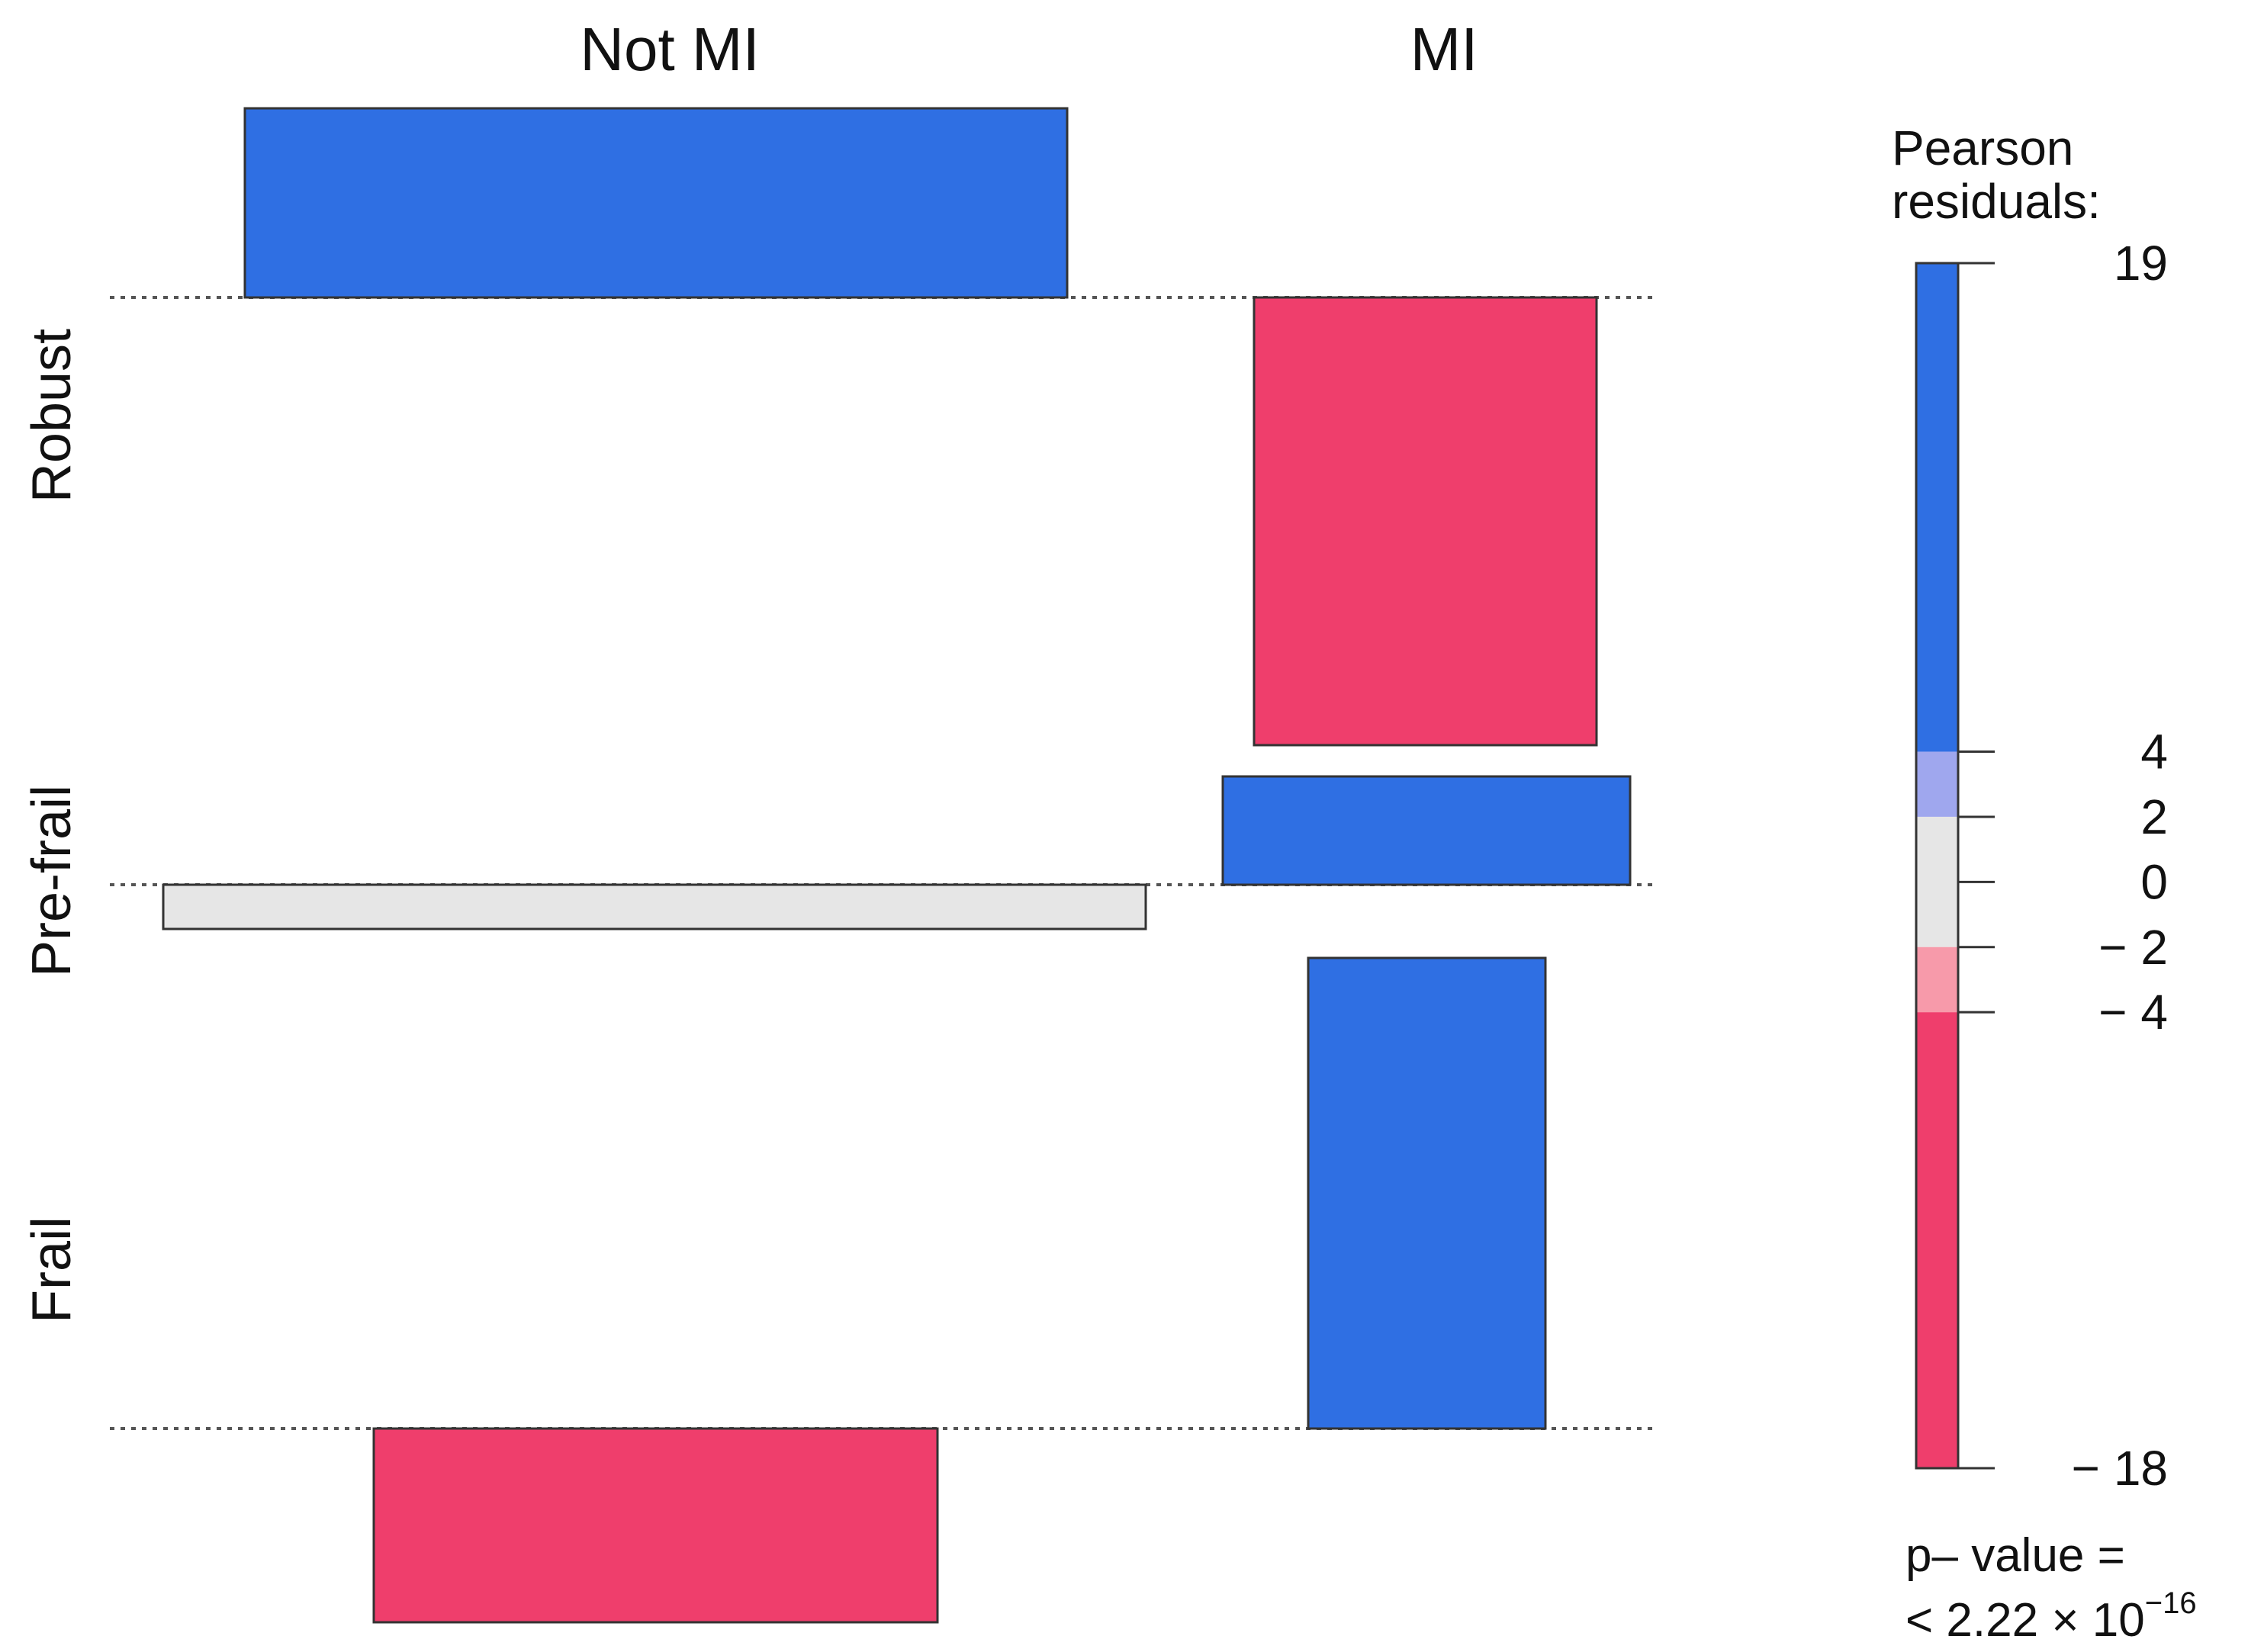  What do you see at coordinates (51, 1270) in the screenshot?
I see `row-label-frail: Frail` at bounding box center [51, 1270].